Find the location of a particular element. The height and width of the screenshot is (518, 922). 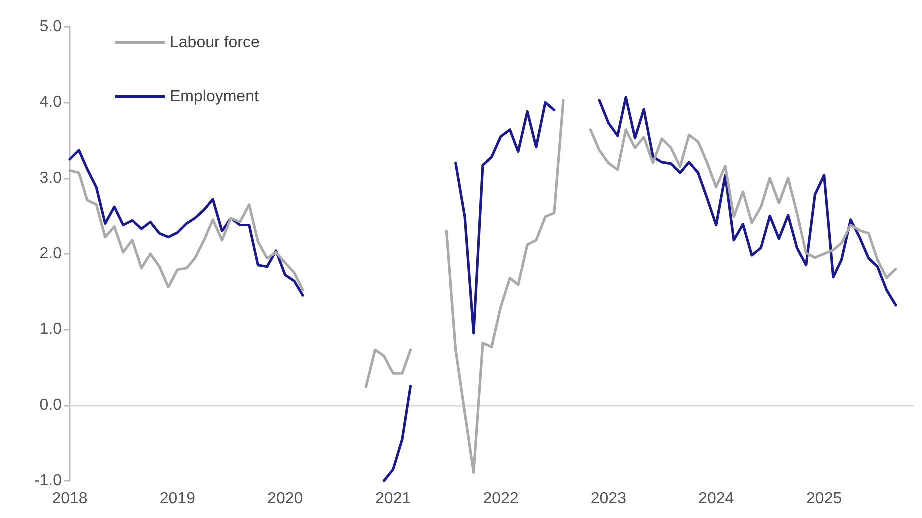

y-tick-label: -1.0 is located at coordinates (48, 481).